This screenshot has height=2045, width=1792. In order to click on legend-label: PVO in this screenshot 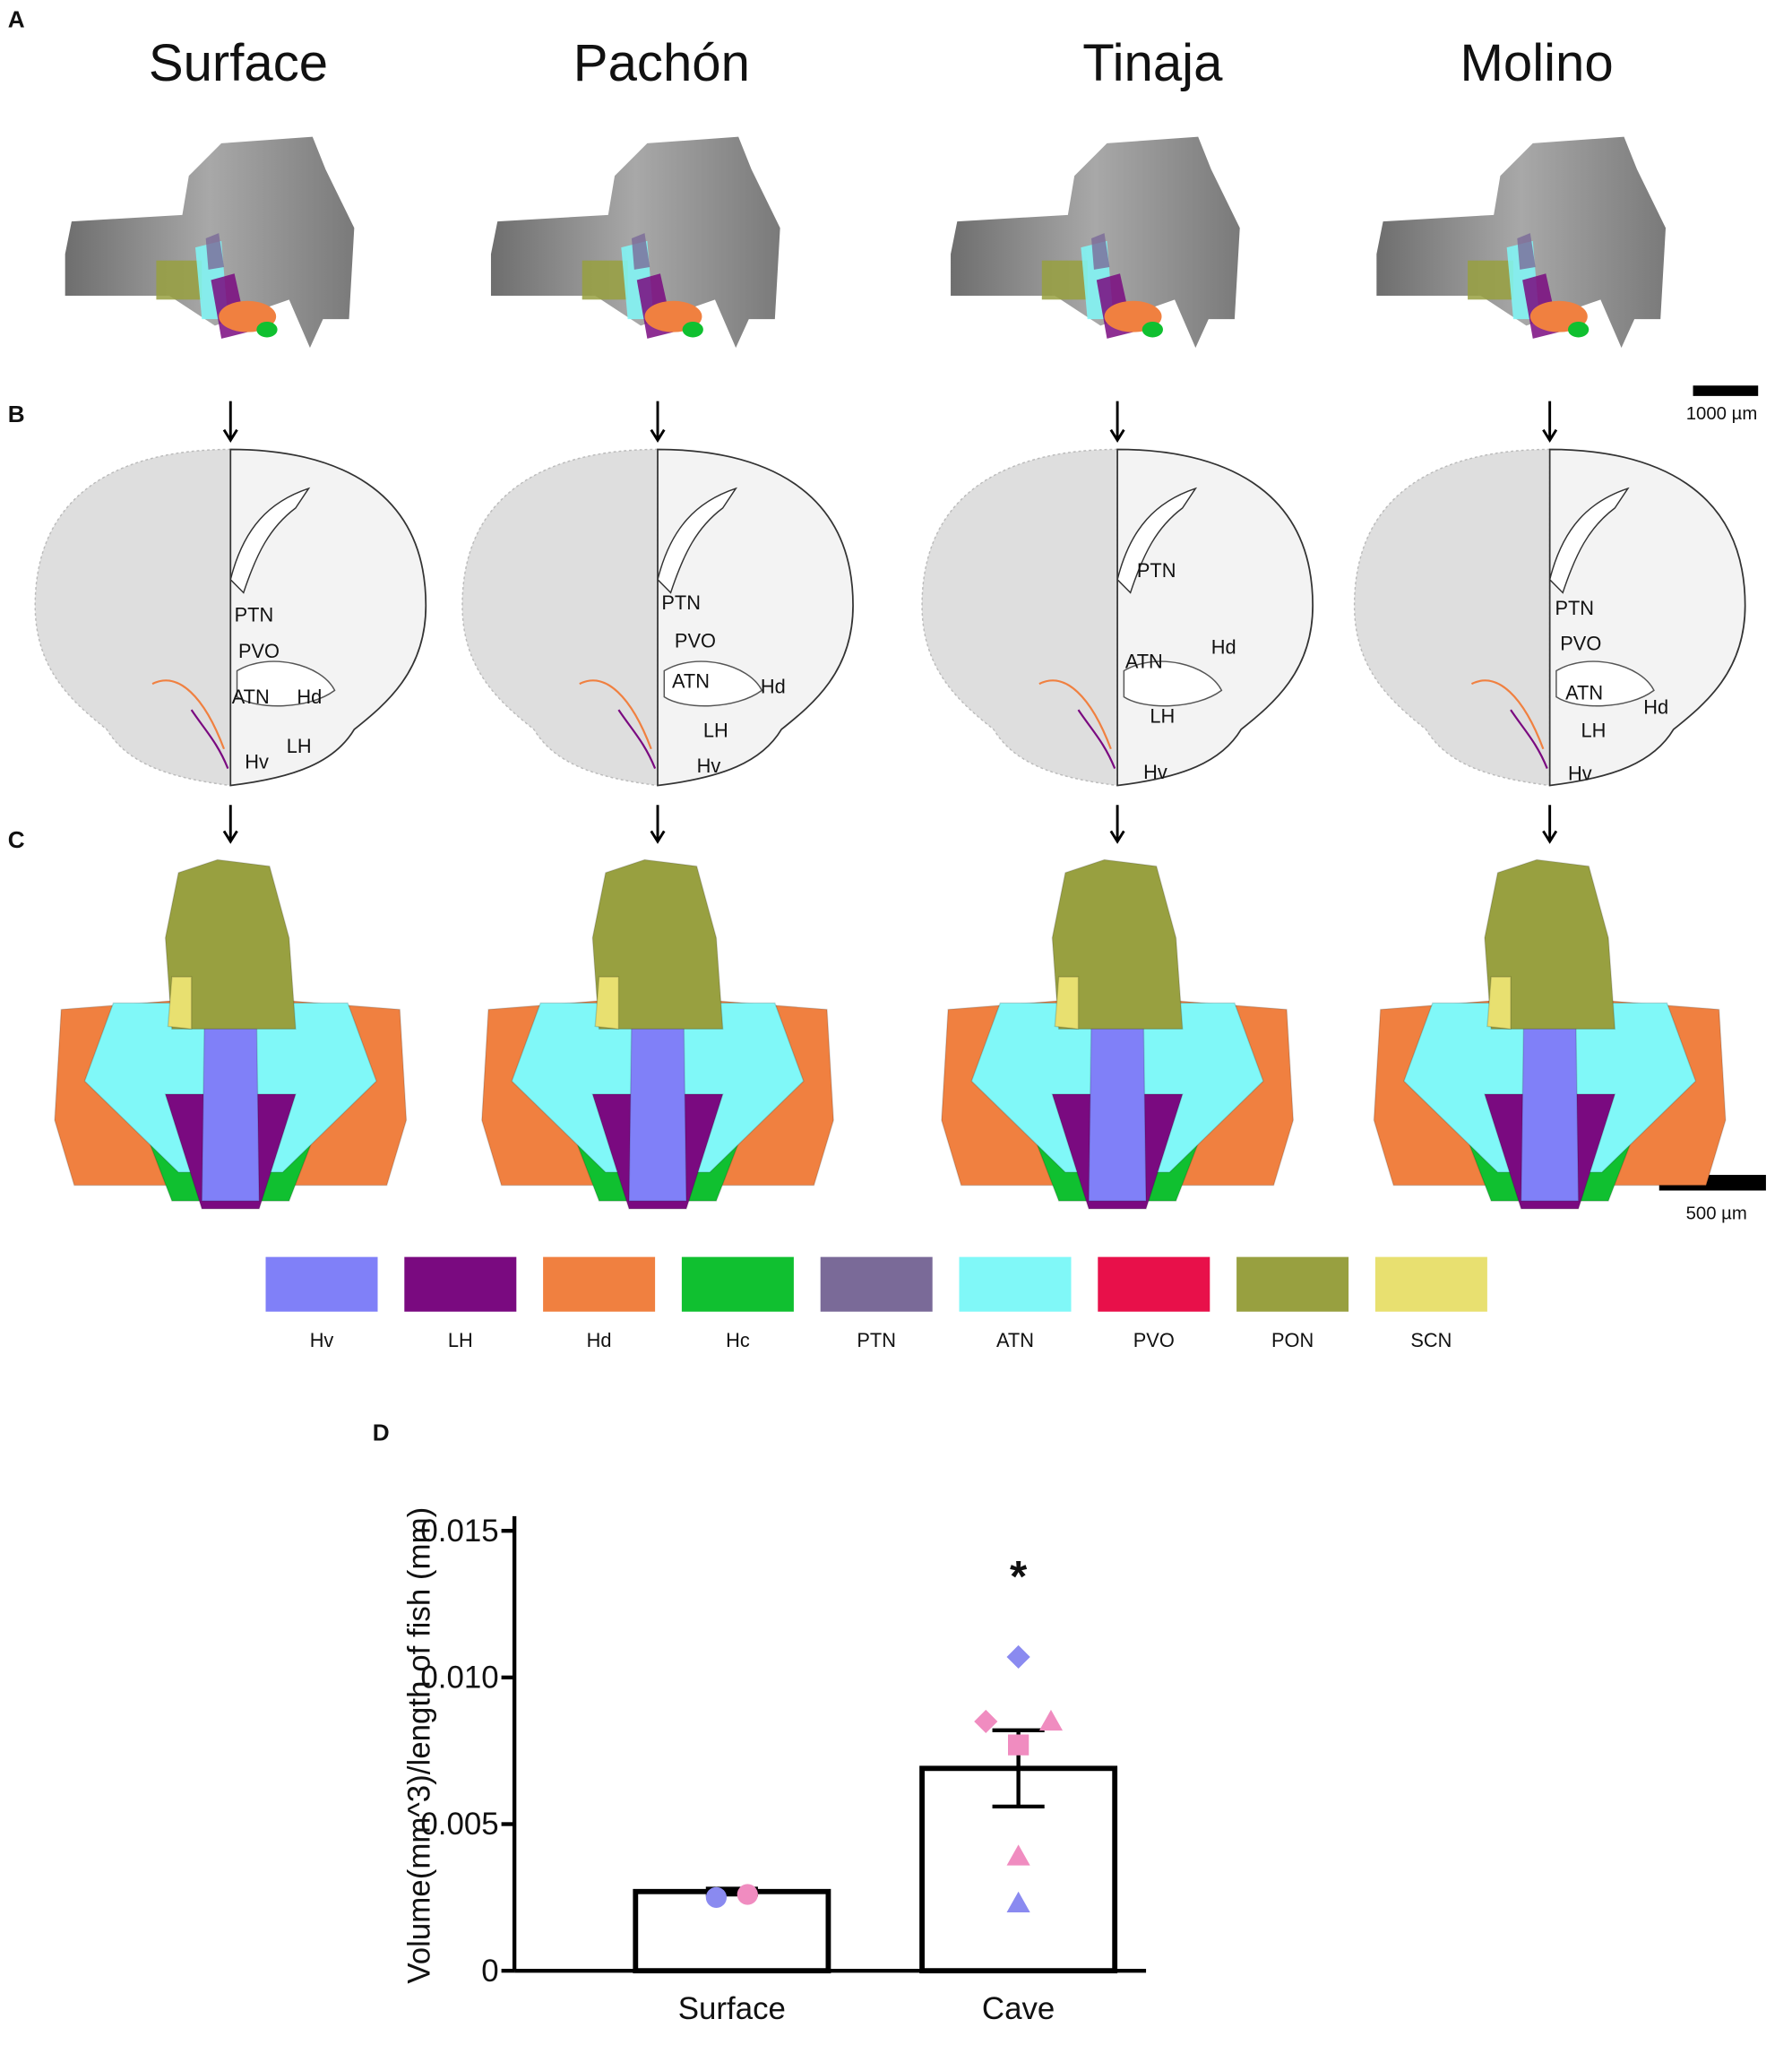, I will do `click(1154, 1340)`.